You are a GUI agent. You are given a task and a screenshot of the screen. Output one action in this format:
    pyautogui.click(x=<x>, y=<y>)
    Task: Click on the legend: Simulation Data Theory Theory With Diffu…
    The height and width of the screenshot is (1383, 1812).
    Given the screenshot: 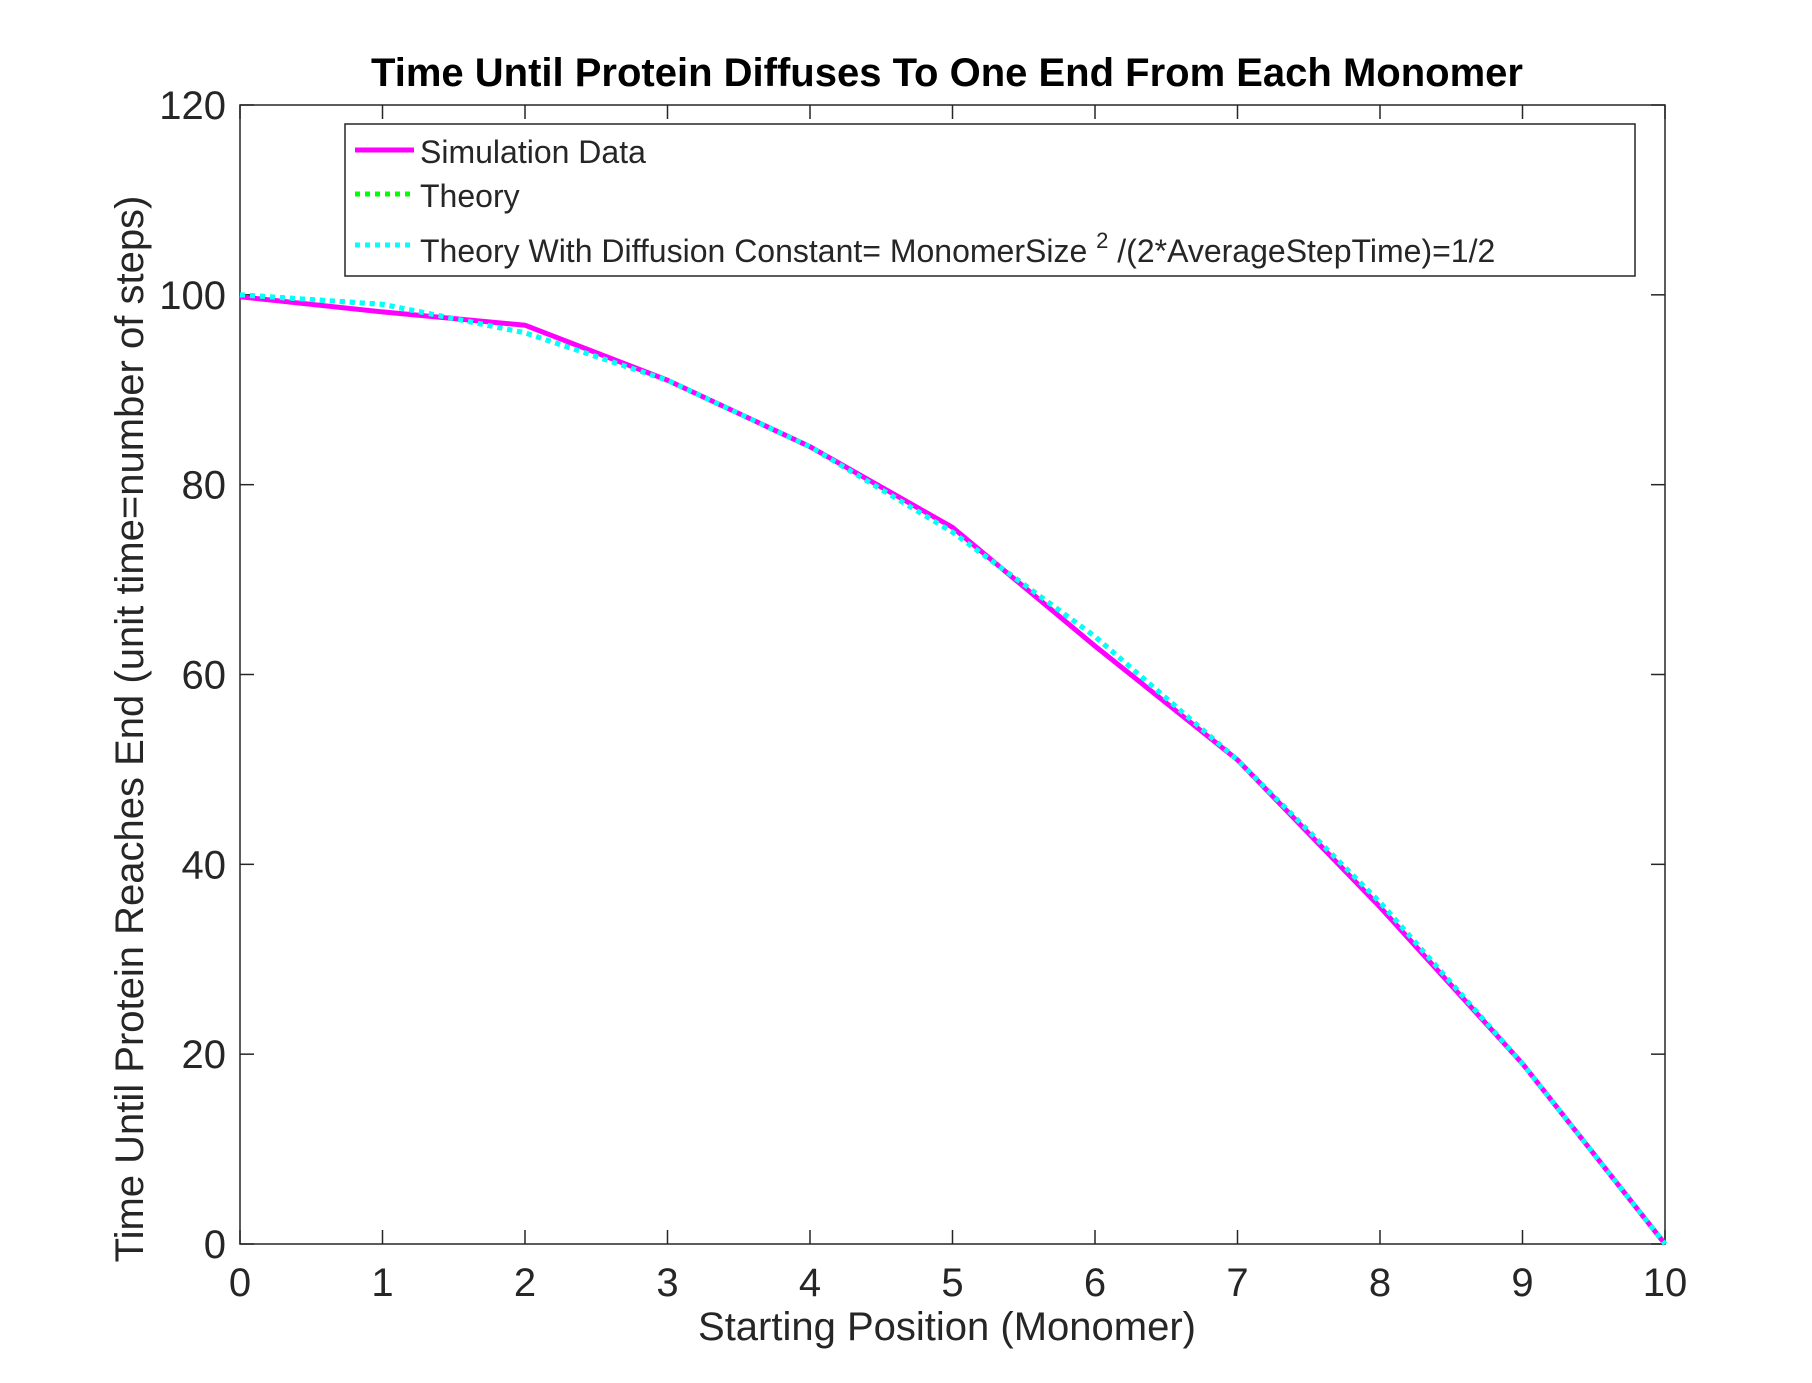 What is the action you would take?
    pyautogui.click(x=990, y=200)
    